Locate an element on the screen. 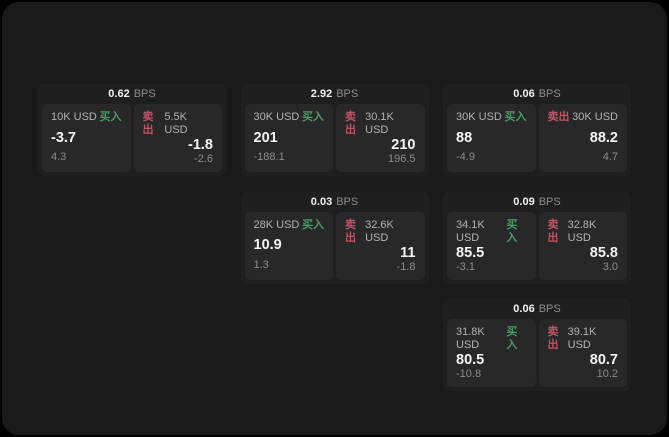  buy-price-row: 88 is located at coordinates (491, 138).